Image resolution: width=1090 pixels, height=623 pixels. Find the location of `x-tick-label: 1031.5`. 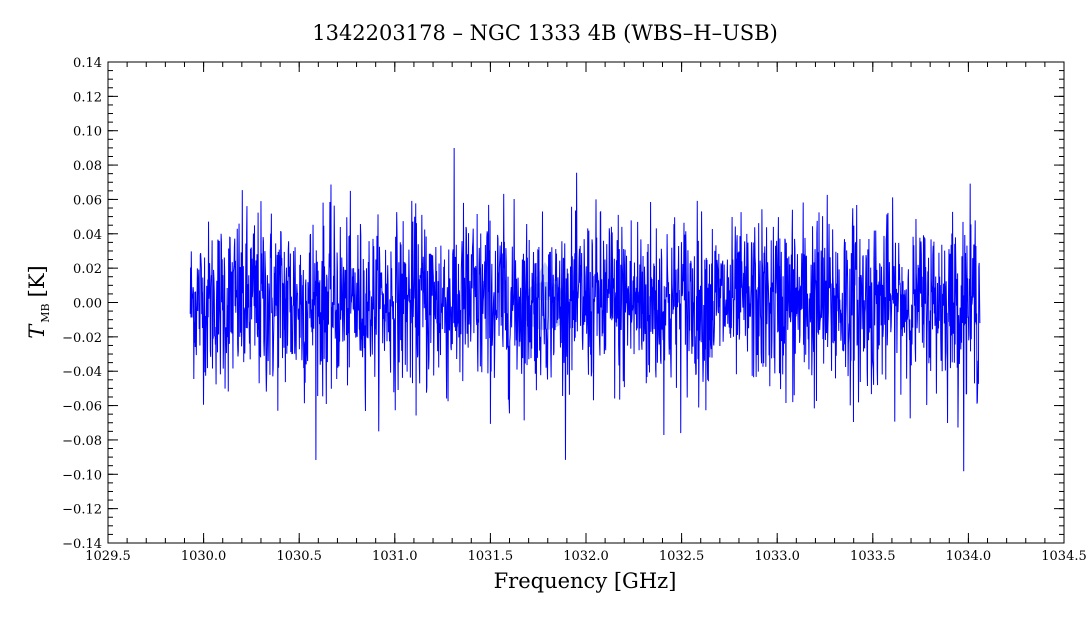

x-tick-label: 1031.5 is located at coordinates (491, 556).